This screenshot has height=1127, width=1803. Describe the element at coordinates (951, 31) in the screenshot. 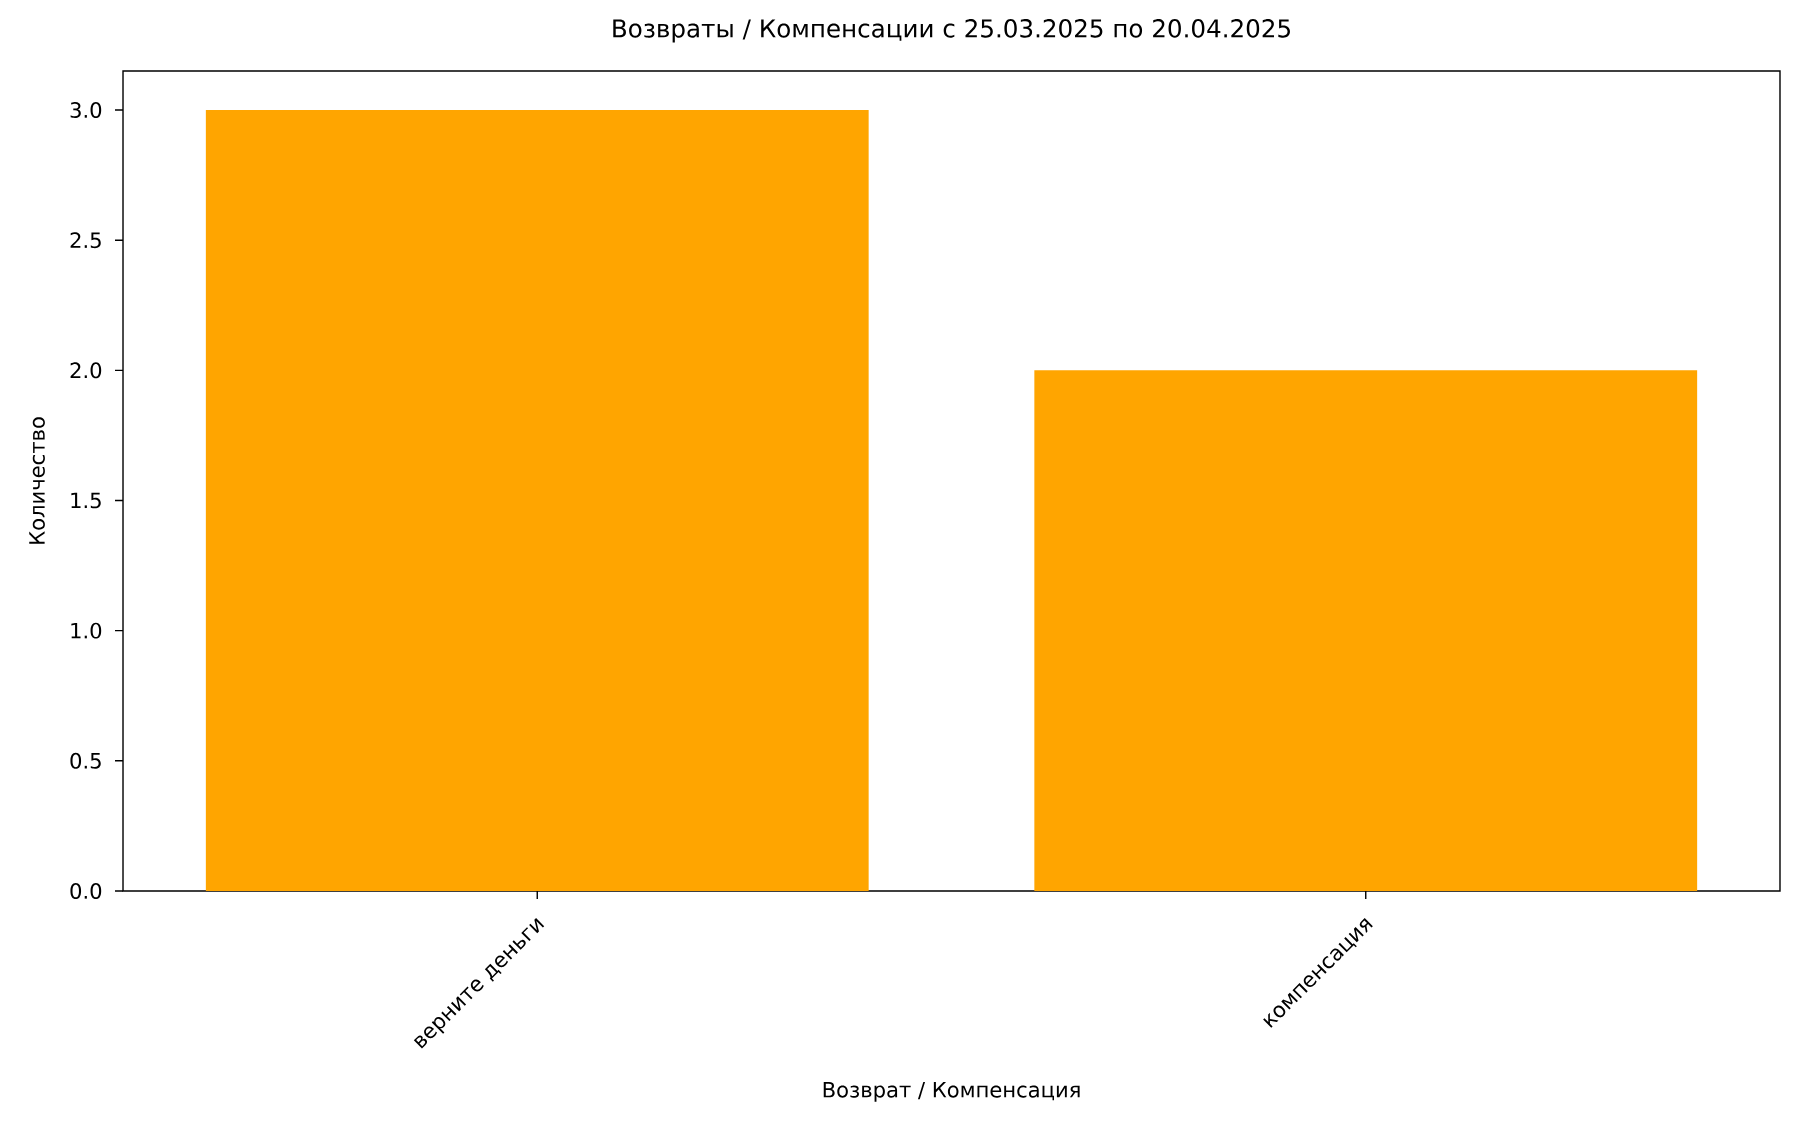

I see `chart-title: Возвраты / Компенсации с 25.03.2025 по 20.04.2025` at that location.